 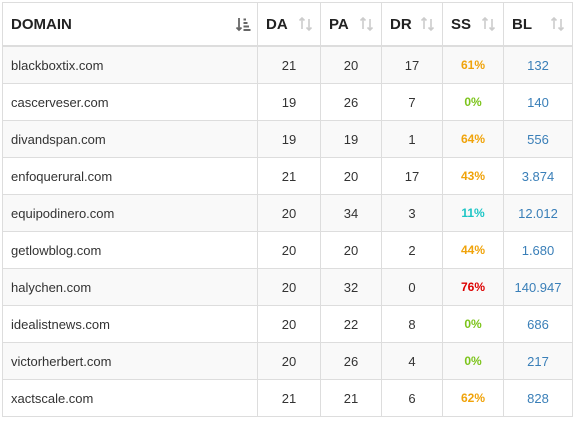 What do you see at coordinates (130, 176) in the screenshot?
I see `domain-cell: enfoquerural.com` at bounding box center [130, 176].